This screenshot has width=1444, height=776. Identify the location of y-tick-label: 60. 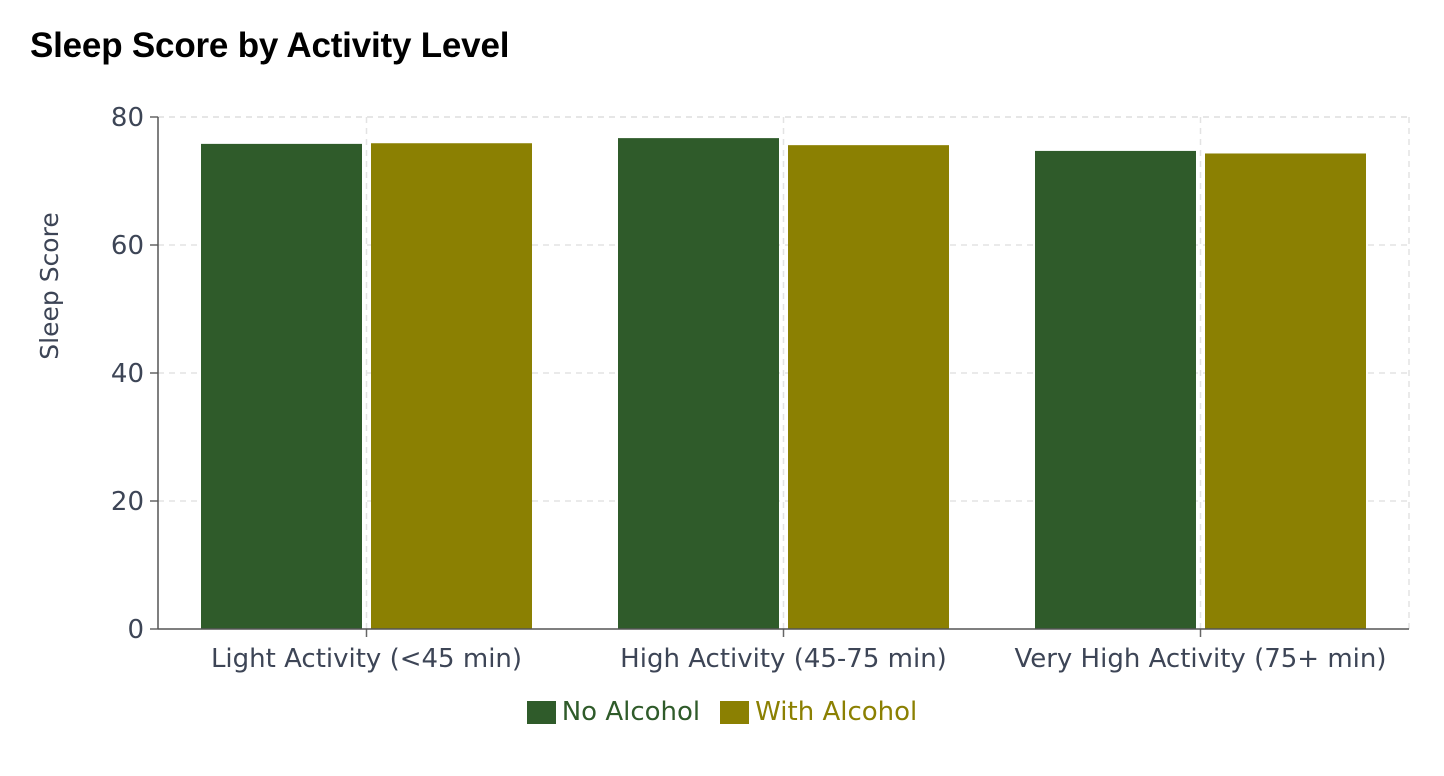
(127, 246).